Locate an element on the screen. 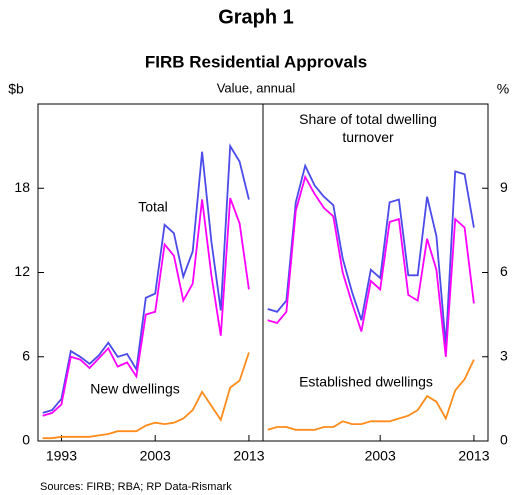  x-tick-label: 1993 is located at coordinates (61, 456).